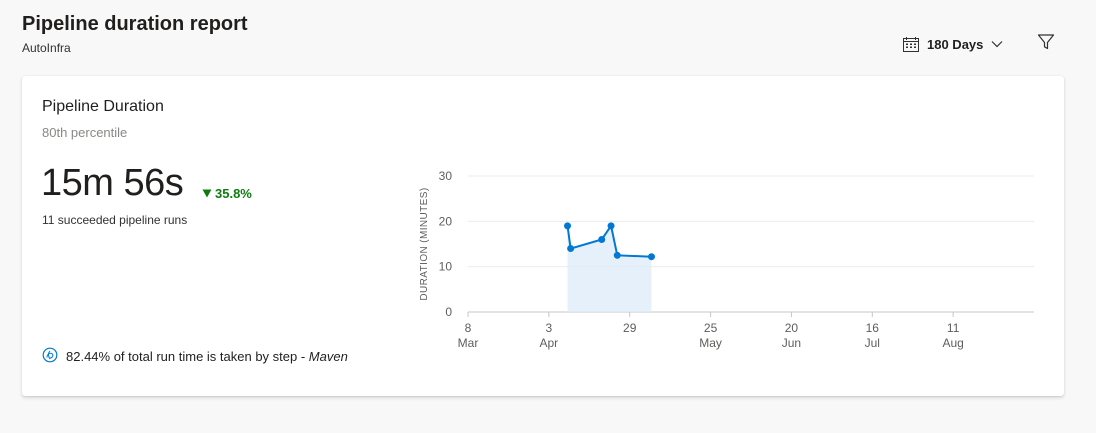 The height and width of the screenshot is (433, 1096). Describe the element at coordinates (997, 44) in the screenshot. I see `chevron-down-icon` at that location.